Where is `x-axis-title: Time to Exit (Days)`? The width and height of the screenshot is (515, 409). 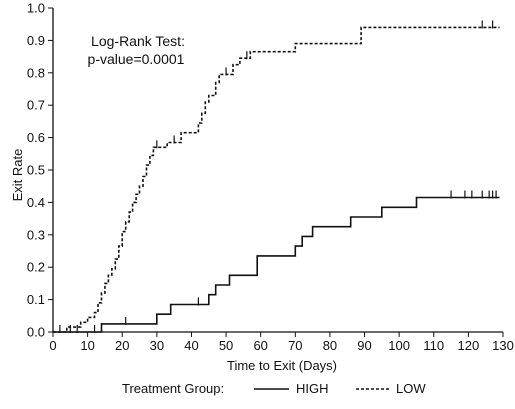
x-axis-title: Time to Exit (Days) is located at coordinates (282, 365).